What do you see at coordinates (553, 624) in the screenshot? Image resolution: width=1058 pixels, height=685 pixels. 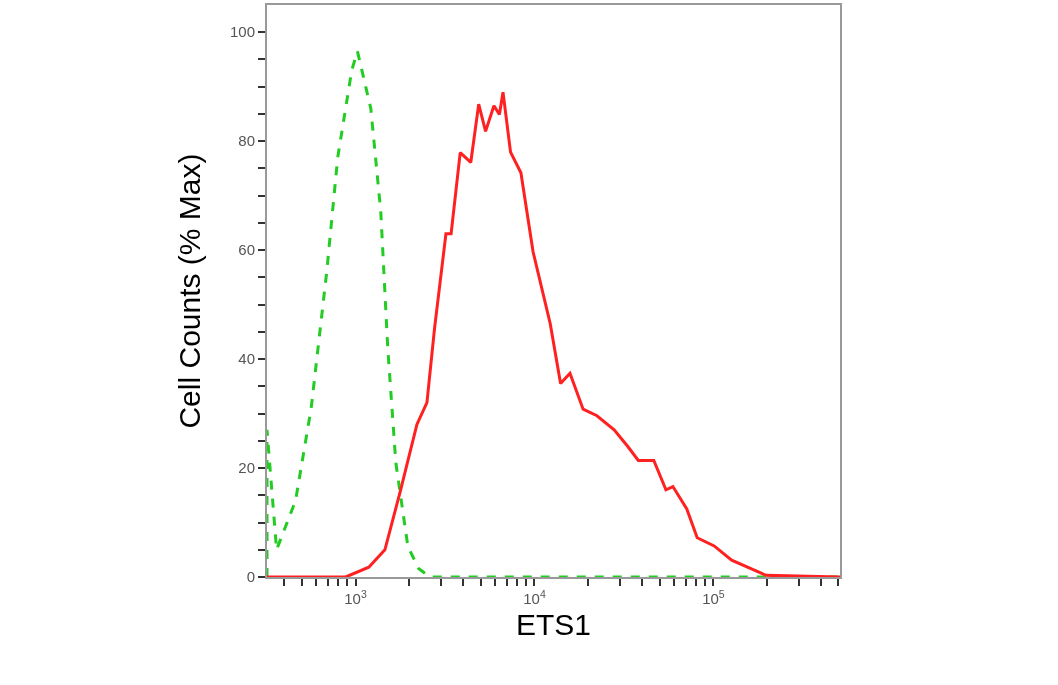 I see `x-axis-title: ETS1` at bounding box center [553, 624].